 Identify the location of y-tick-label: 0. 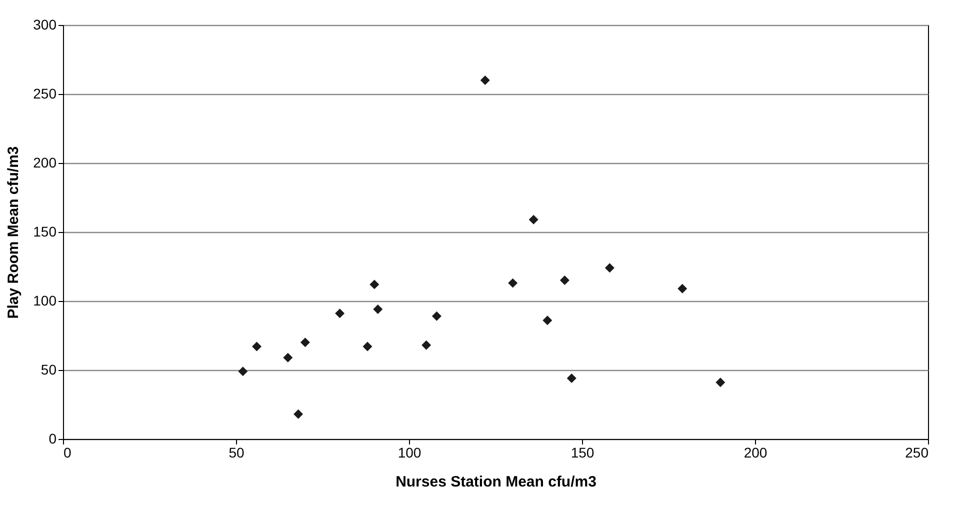
(52, 438).